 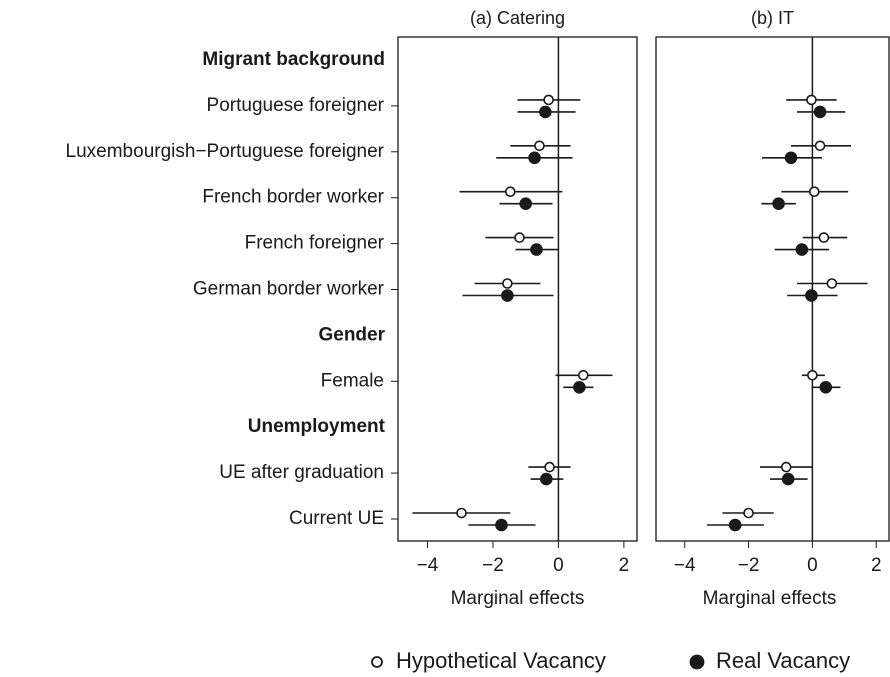 I want to click on group-header: Unemployment, so click(x=317, y=426).